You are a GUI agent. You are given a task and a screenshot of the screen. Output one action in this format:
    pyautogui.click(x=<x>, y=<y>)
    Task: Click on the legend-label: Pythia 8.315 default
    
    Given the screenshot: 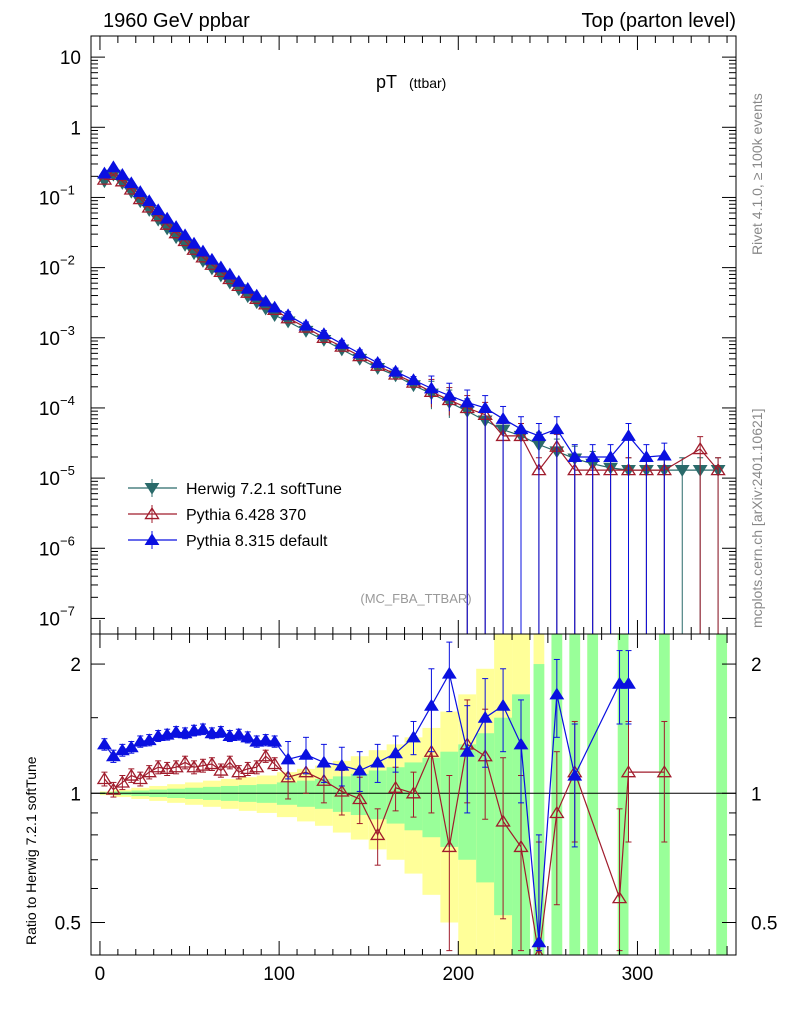 What is the action you would take?
    pyautogui.click(x=257, y=541)
    